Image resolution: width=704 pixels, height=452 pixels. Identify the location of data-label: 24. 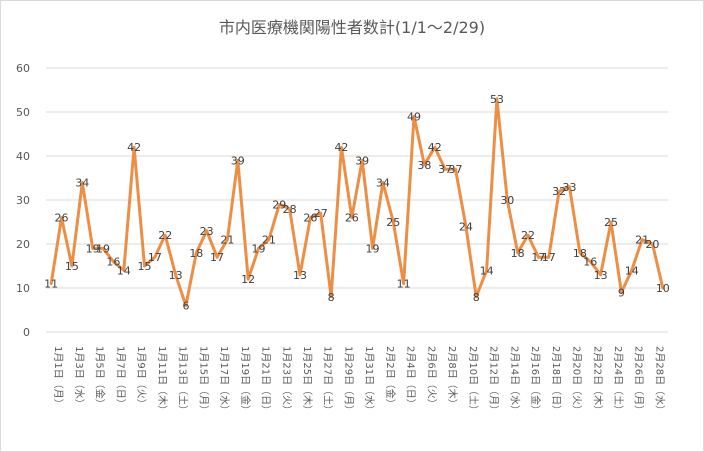
(466, 226).